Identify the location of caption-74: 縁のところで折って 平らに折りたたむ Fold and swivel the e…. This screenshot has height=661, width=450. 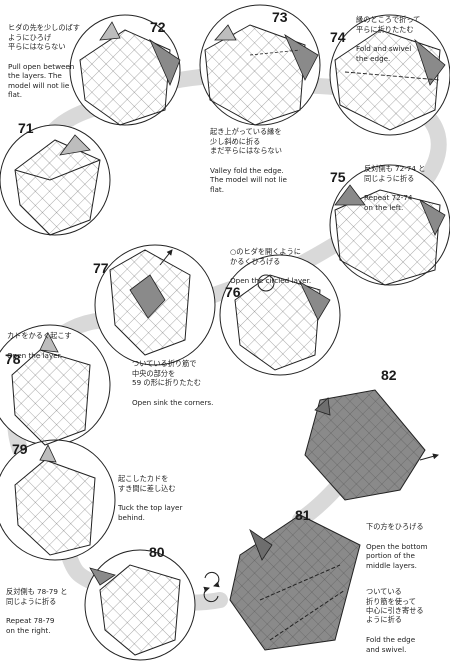
(401, 39).